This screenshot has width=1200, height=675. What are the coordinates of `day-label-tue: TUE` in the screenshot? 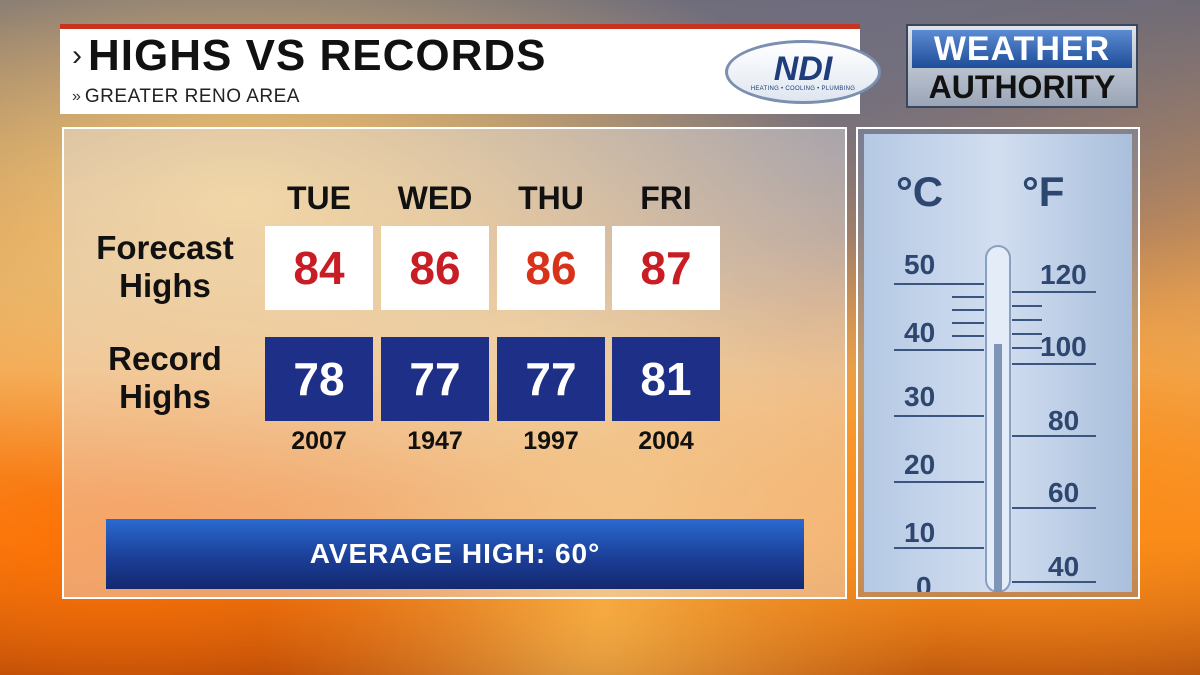 It's located at (319, 198).